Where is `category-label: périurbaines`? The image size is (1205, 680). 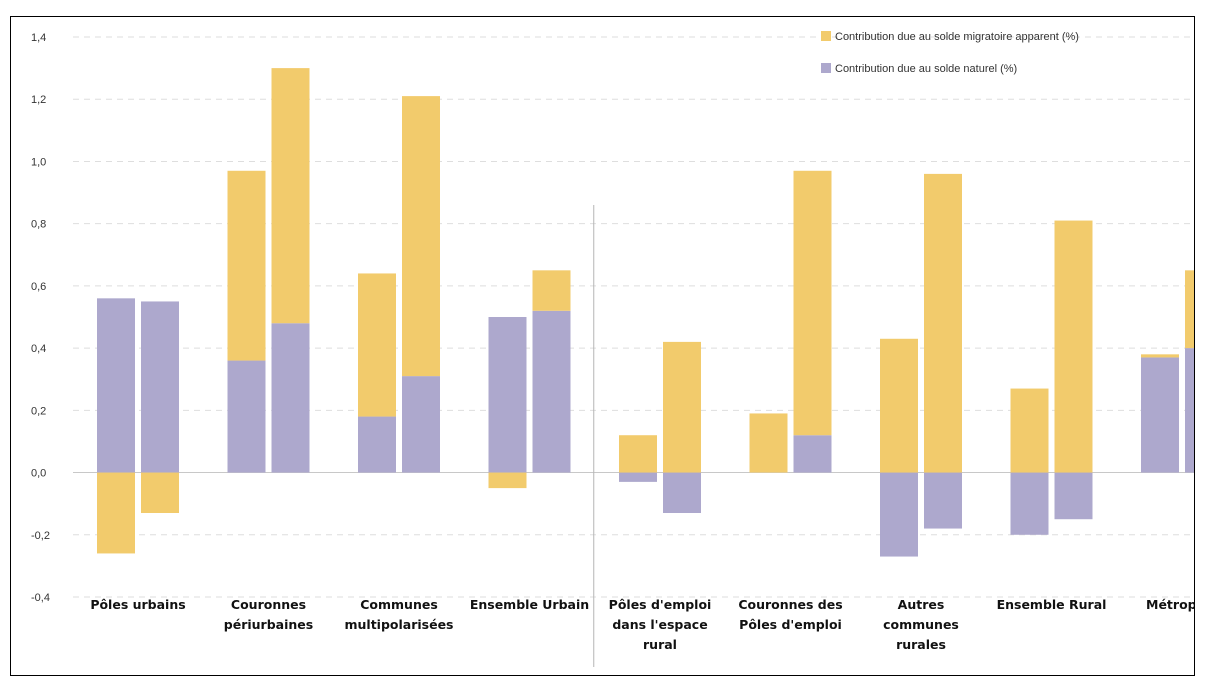 category-label: périurbaines is located at coordinates (268, 624).